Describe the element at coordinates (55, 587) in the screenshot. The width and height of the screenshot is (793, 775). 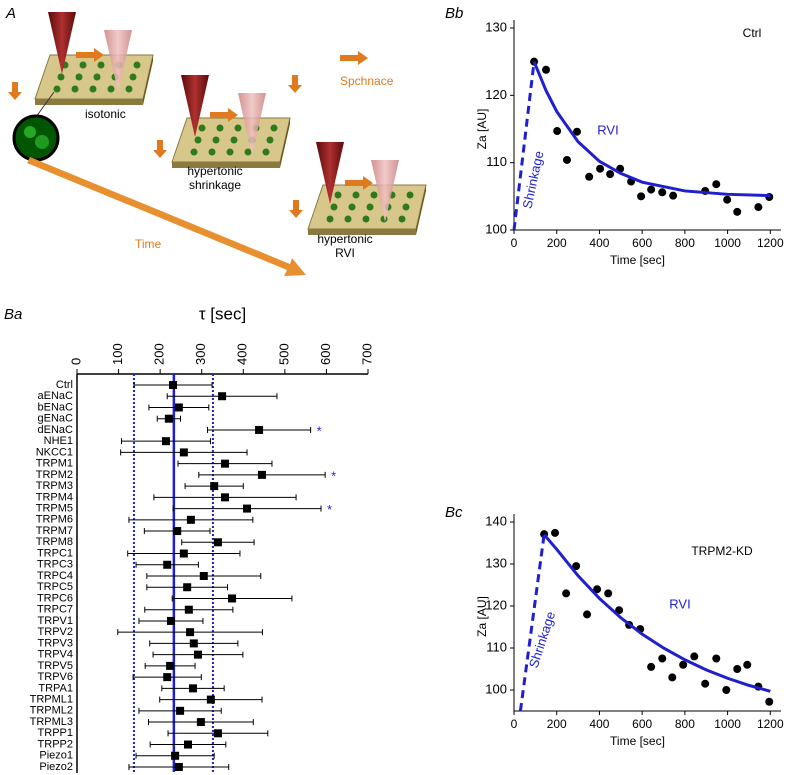
I see `category-label: TRPC5` at that location.